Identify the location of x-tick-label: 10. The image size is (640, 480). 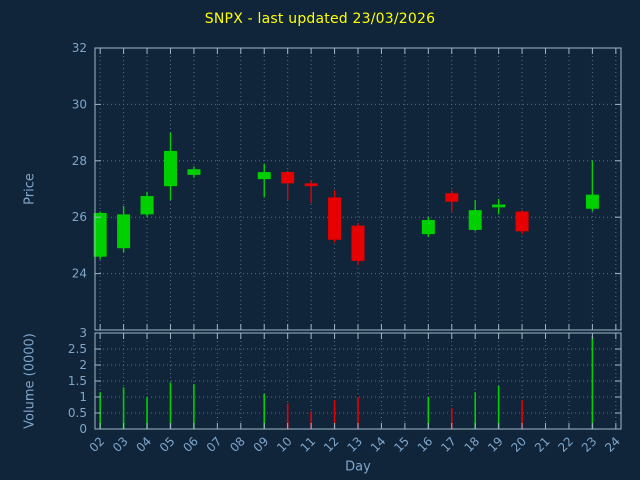
(284, 444).